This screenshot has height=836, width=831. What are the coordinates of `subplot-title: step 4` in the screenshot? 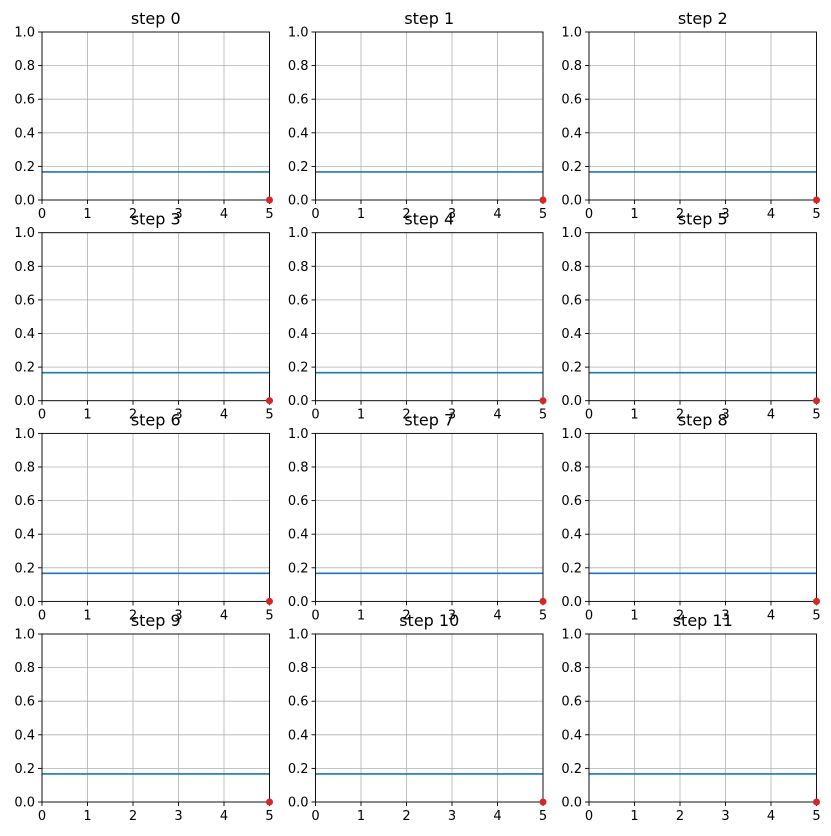 It's located at (429, 219).